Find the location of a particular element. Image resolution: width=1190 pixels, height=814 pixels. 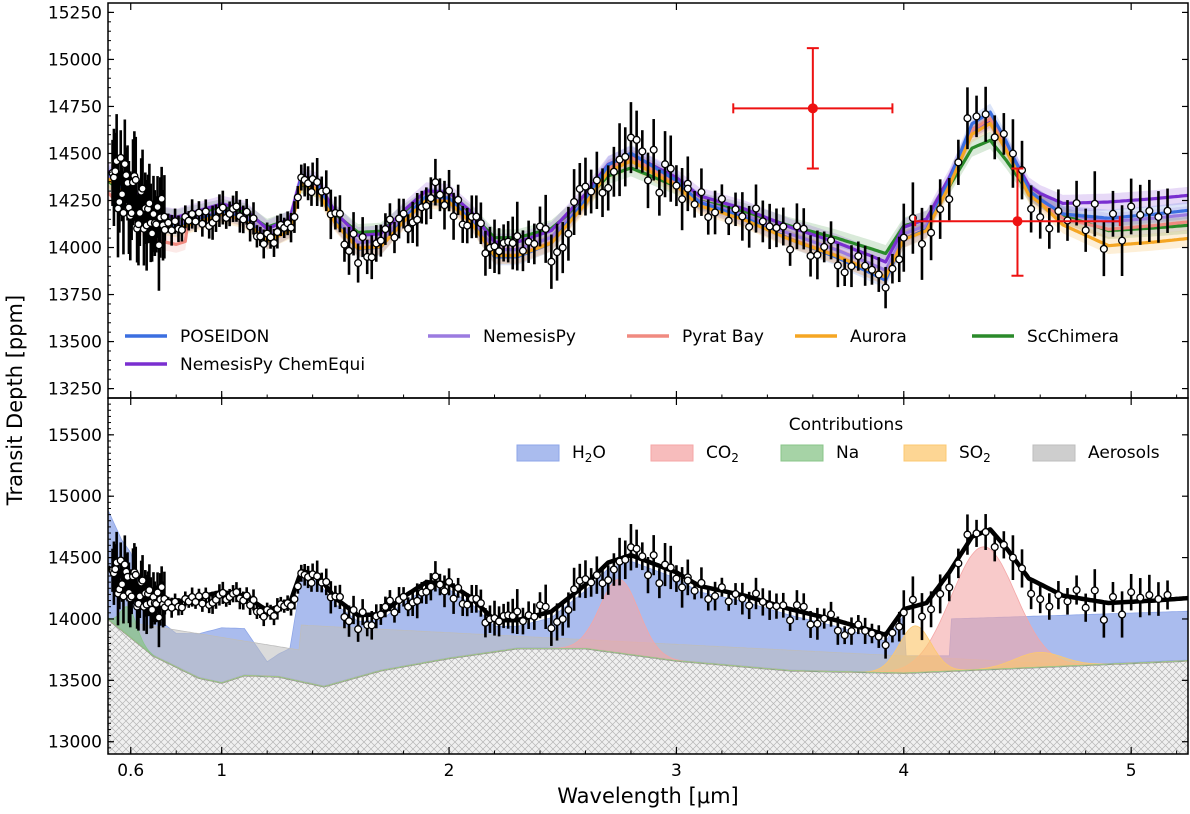

xtick-label: 0.6 is located at coordinates (130, 771).